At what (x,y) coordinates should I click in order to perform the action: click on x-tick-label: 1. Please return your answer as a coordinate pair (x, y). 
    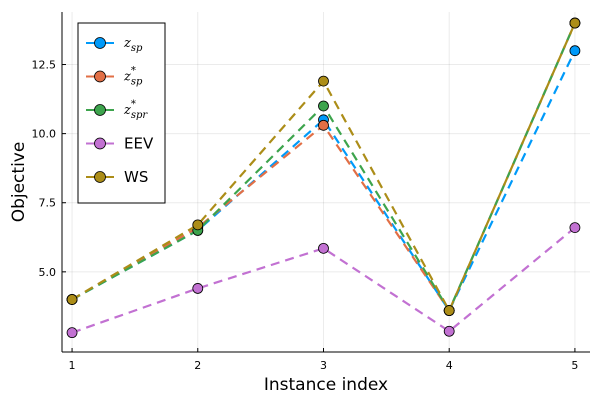
    Looking at the image, I should click on (72, 365).